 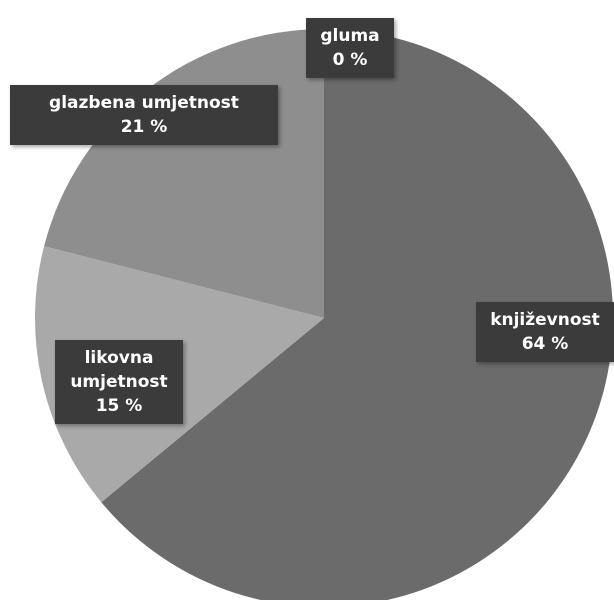 What do you see at coordinates (545, 344) in the screenshot?
I see `value-label: 64 %` at bounding box center [545, 344].